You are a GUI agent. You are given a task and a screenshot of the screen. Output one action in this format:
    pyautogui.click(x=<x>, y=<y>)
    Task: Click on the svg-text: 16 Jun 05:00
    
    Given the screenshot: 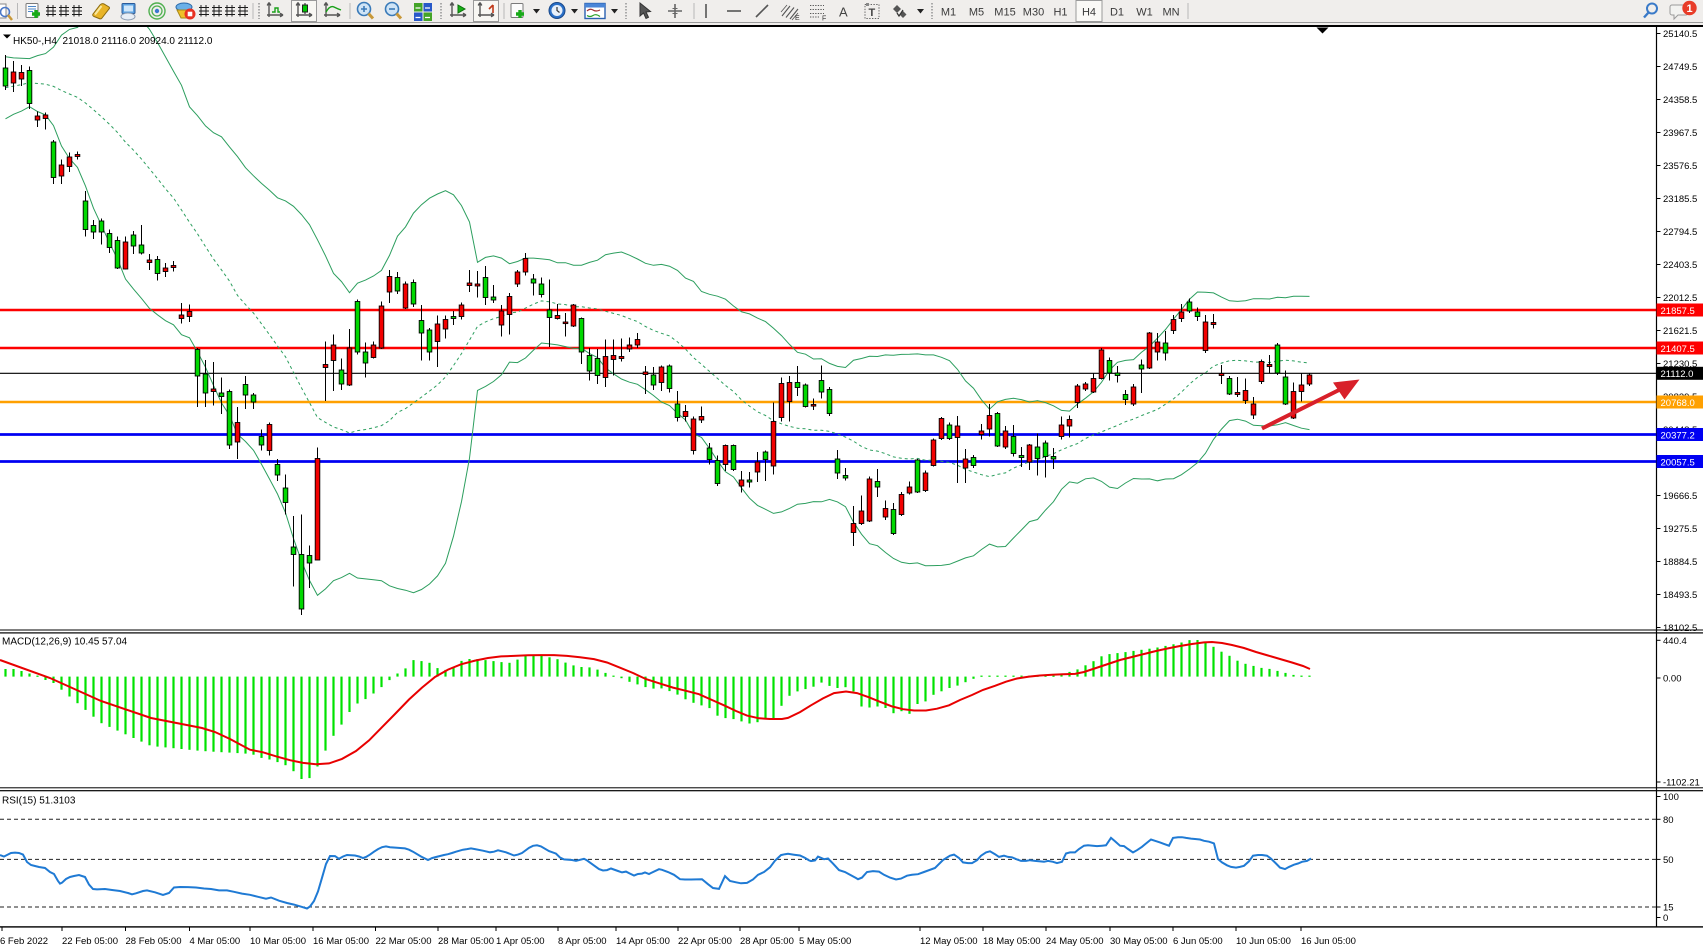 What is the action you would take?
    pyautogui.click(x=1328, y=941)
    